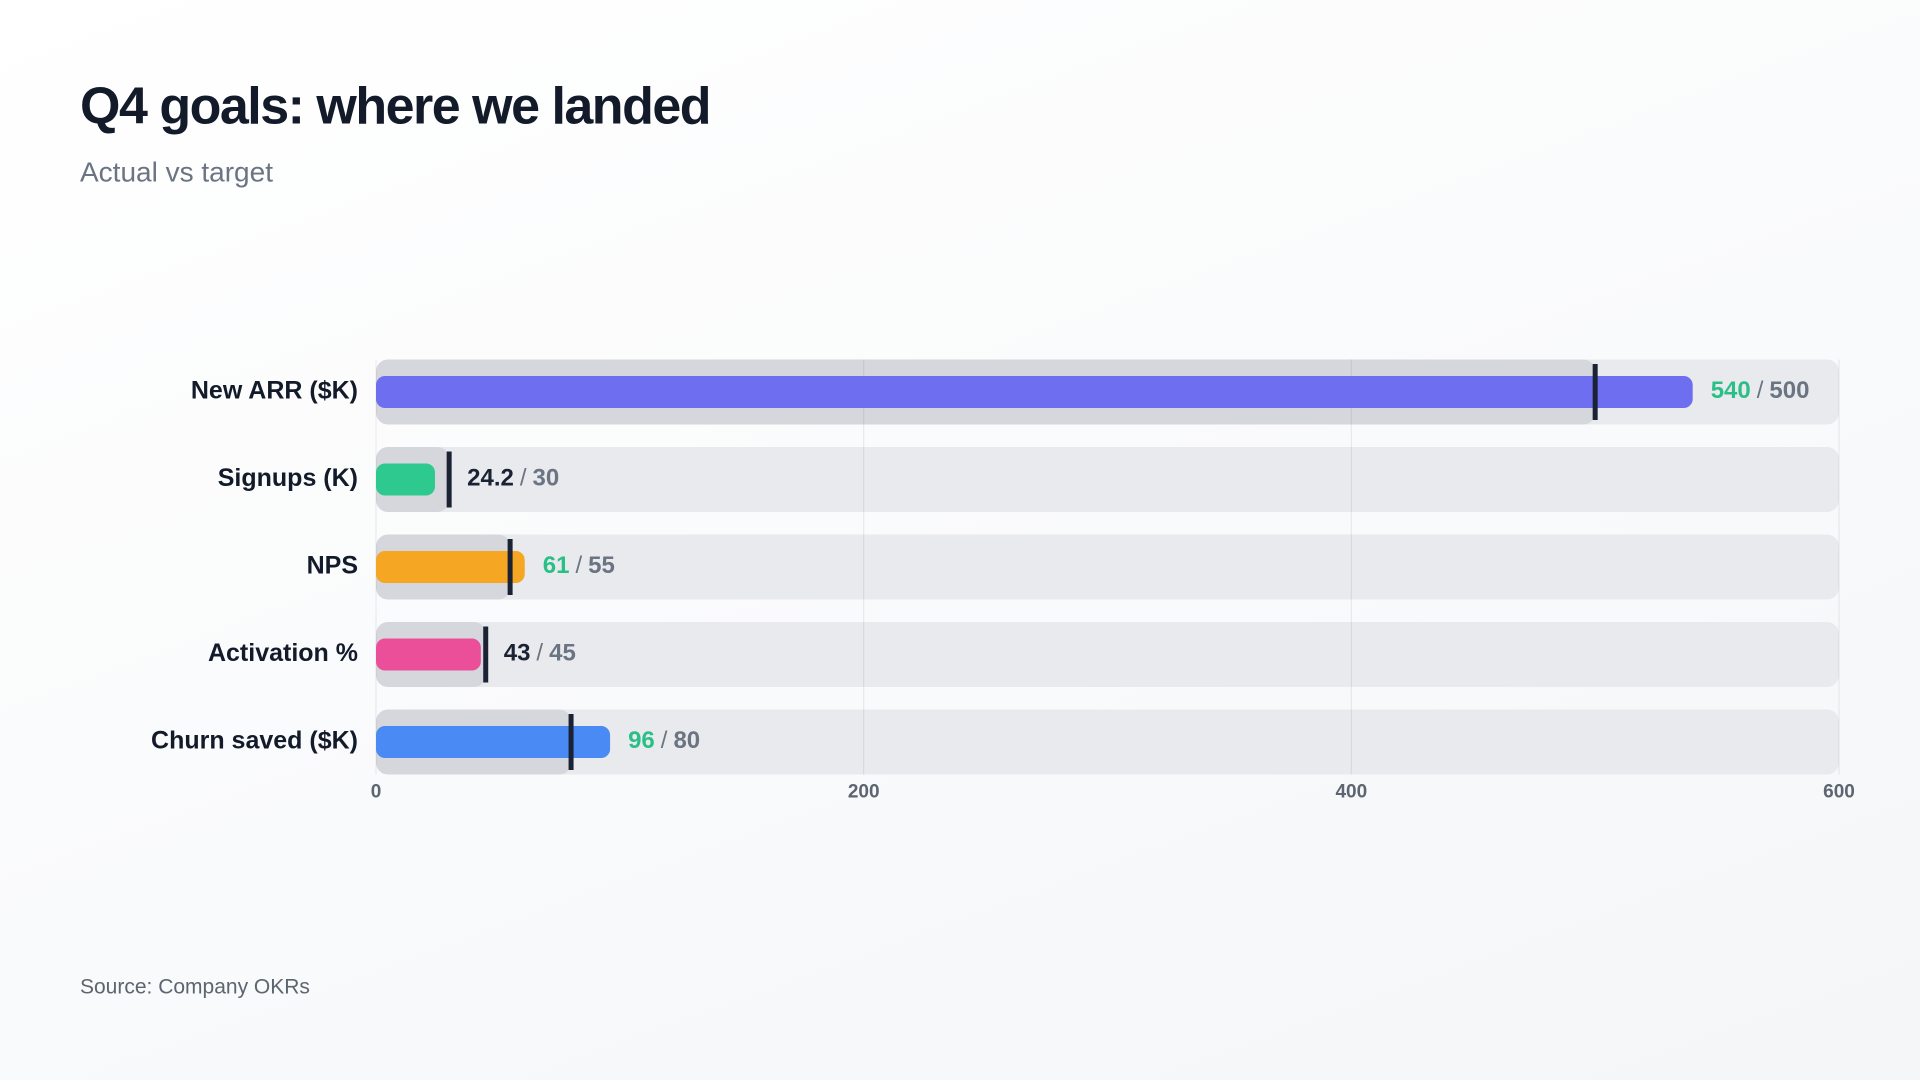  Describe the element at coordinates (376, 792) in the screenshot. I see `x-tick-label: 0` at that location.